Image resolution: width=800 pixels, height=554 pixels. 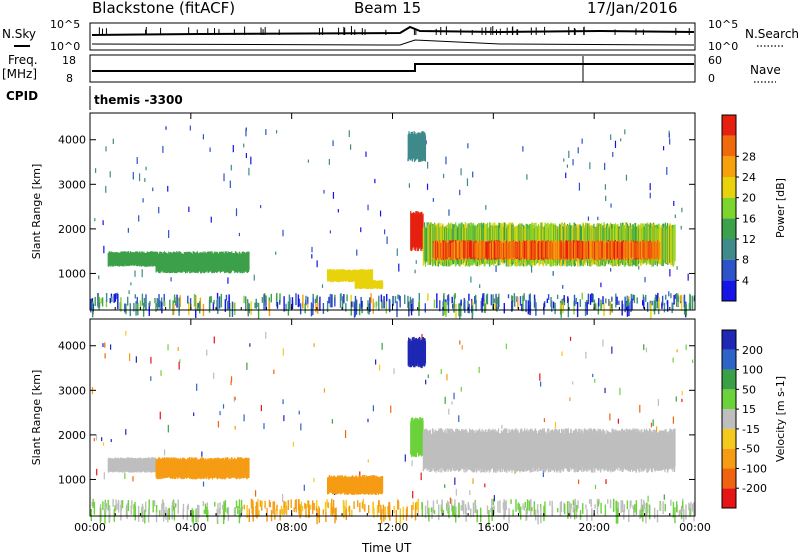 I want to click on y-tick-label: 1000, so click(x=72, y=273).